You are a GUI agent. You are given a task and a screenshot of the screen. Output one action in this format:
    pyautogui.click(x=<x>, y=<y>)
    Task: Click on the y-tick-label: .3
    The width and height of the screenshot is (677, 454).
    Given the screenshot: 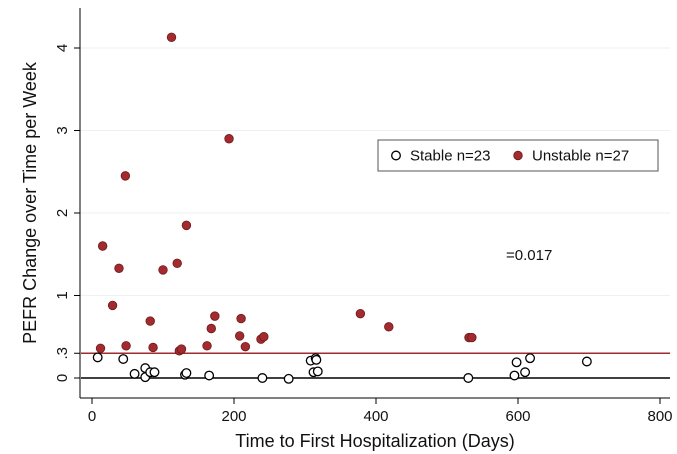 What is the action you would take?
    pyautogui.click(x=62, y=353)
    